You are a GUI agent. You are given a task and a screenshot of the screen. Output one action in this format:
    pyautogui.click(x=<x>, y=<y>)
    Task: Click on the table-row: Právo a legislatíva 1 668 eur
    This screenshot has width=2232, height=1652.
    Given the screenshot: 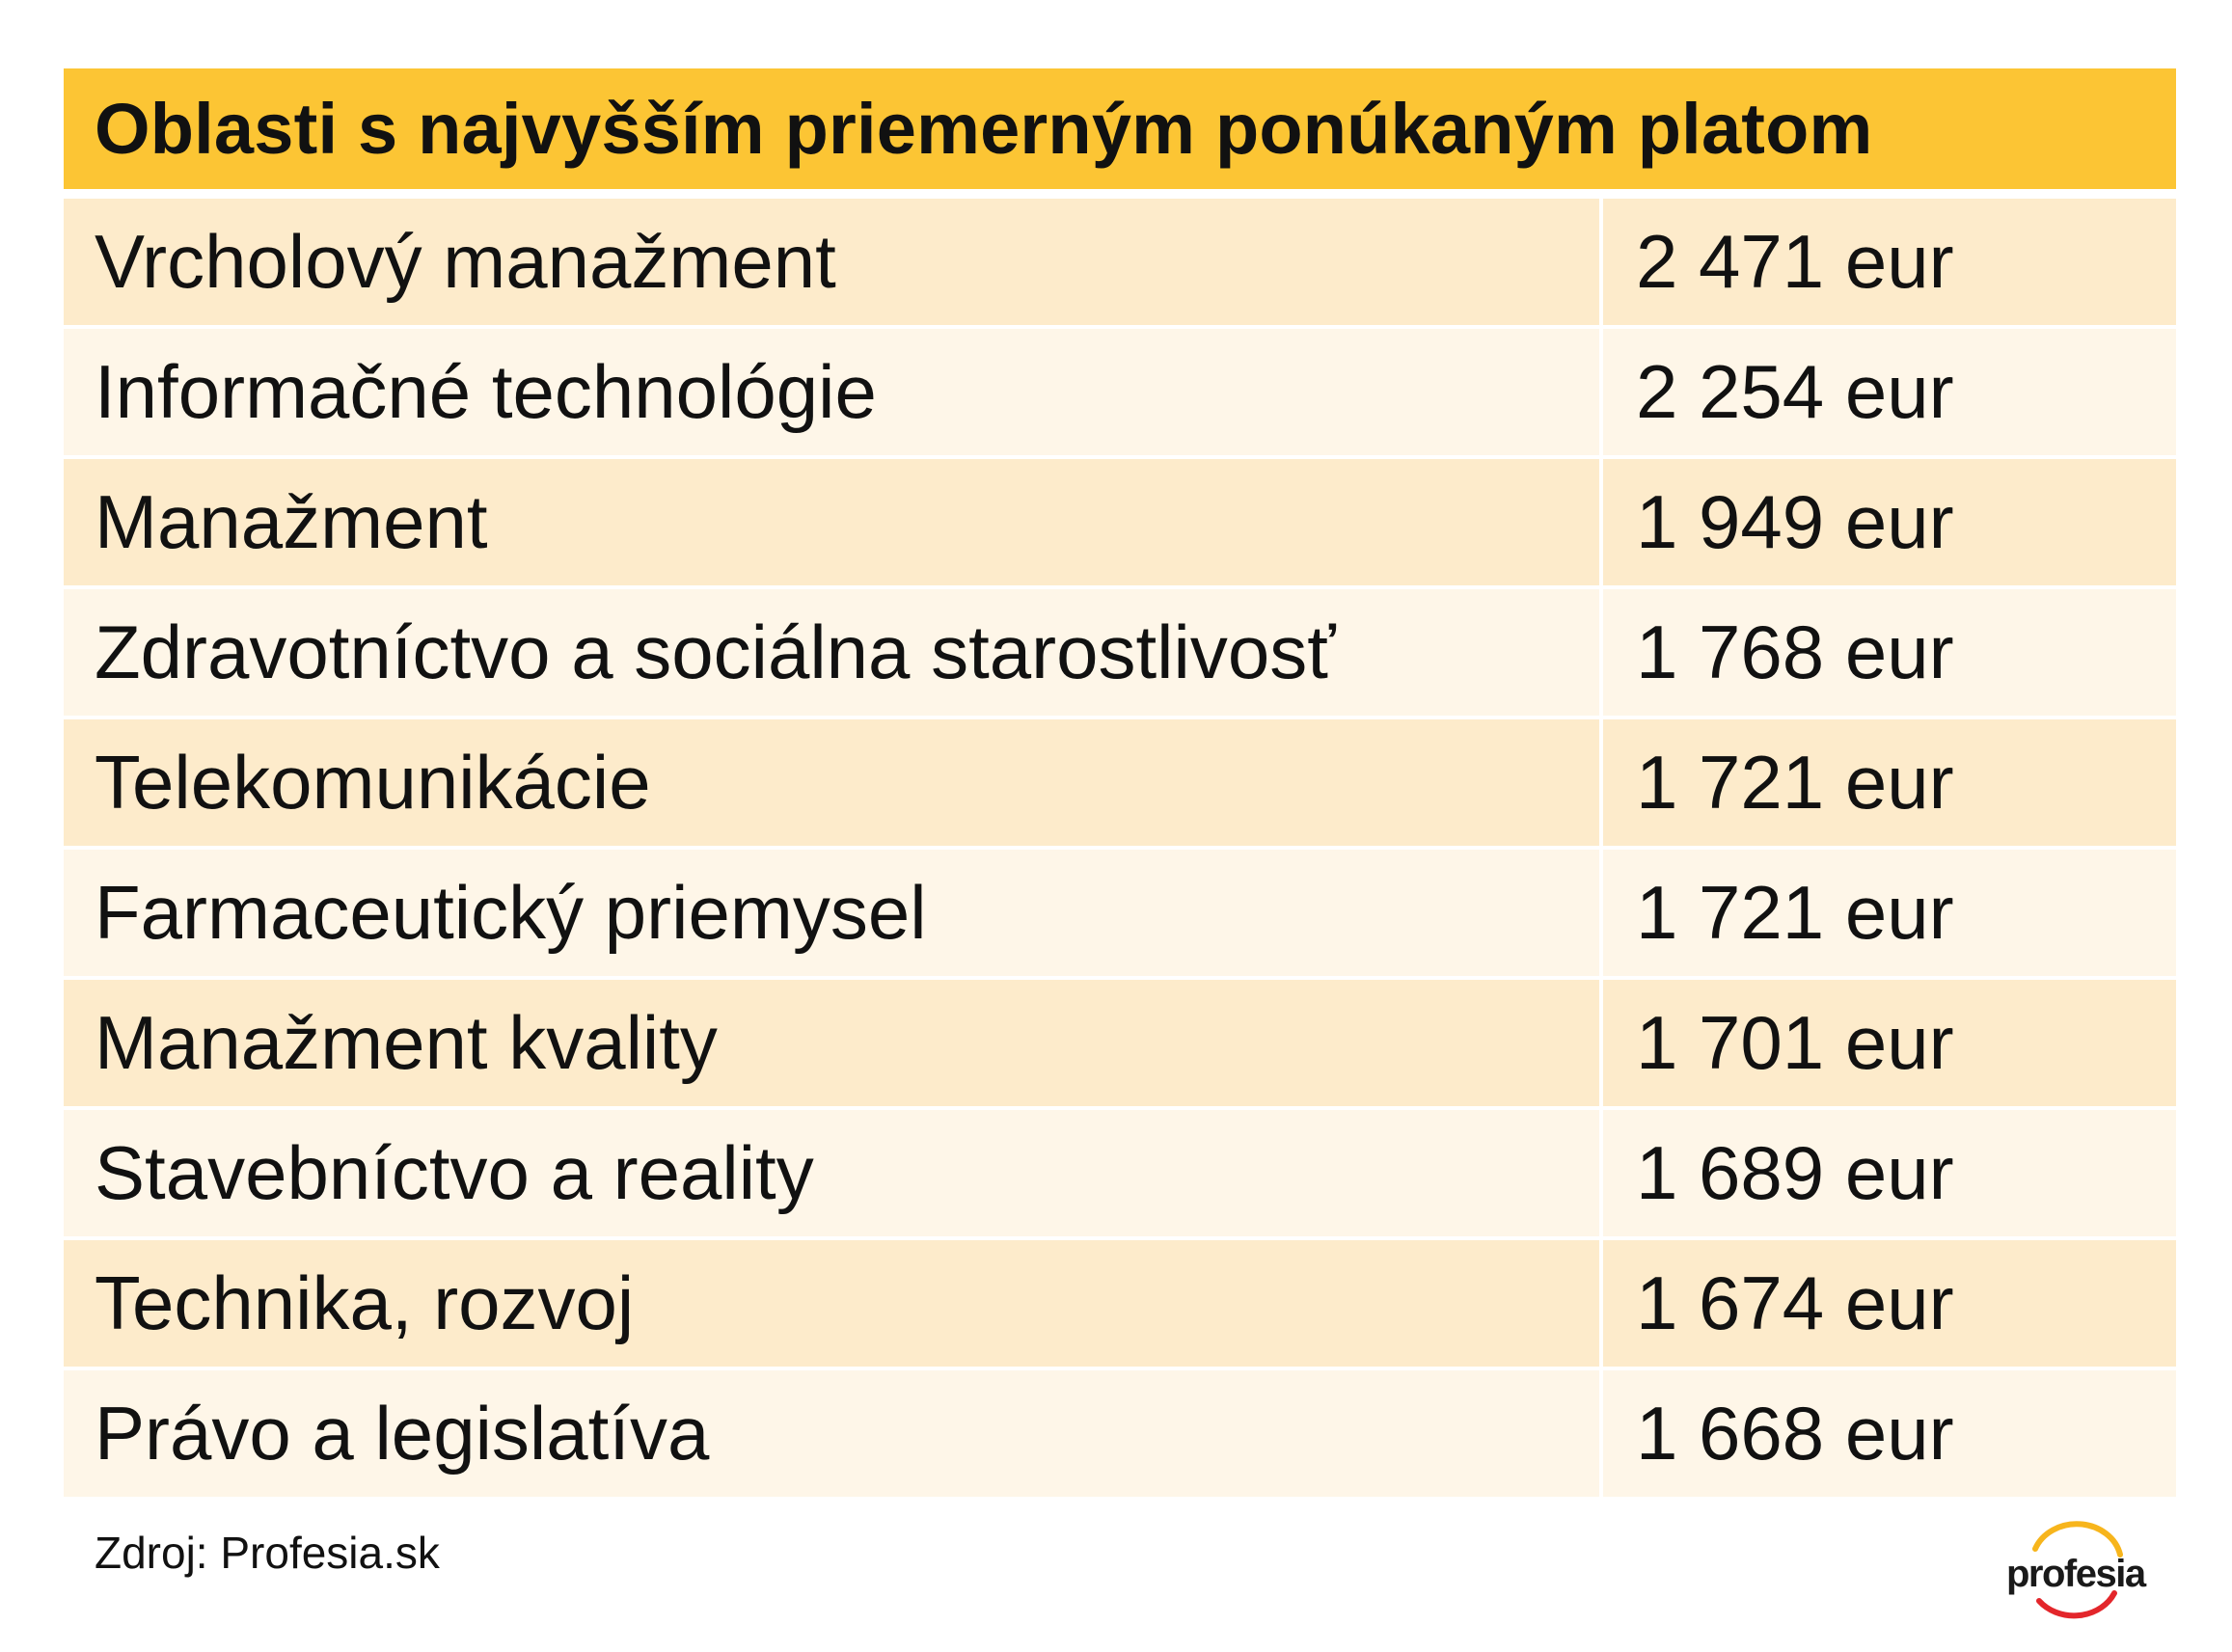 What is the action you would take?
    pyautogui.click(x=1120, y=1433)
    